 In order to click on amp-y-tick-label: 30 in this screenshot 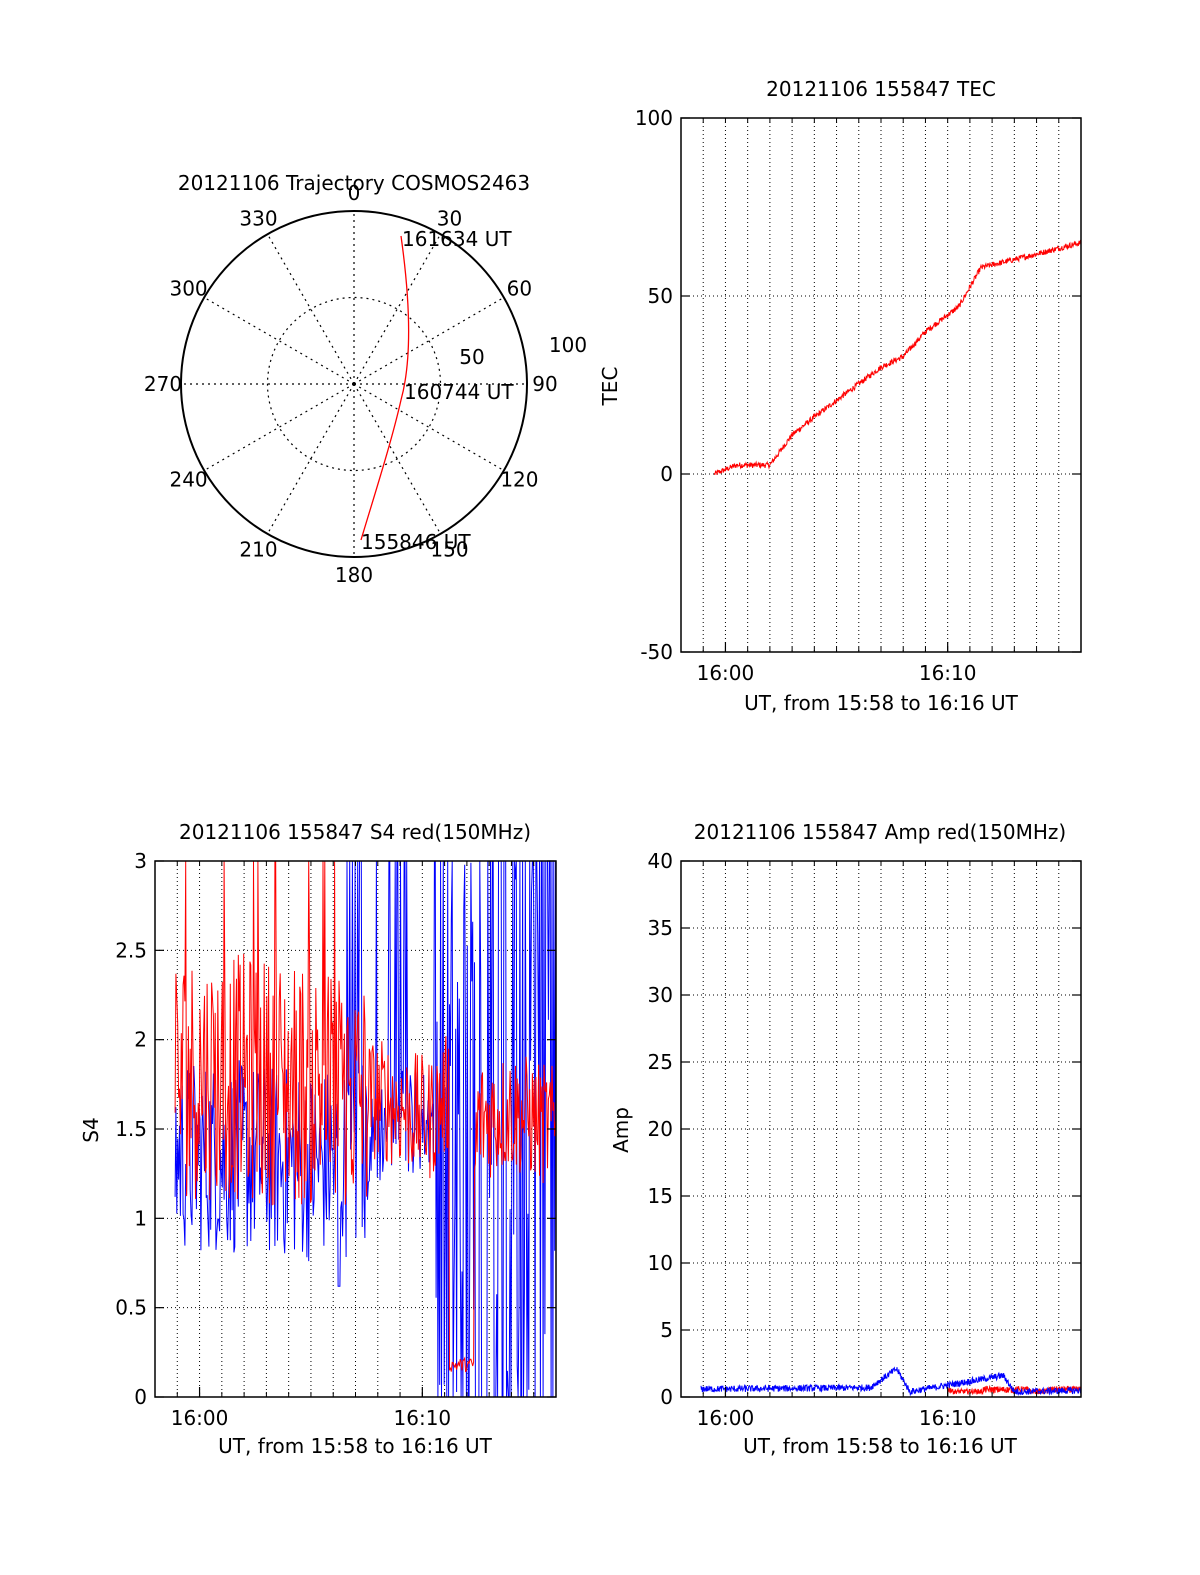, I will do `click(660, 995)`.